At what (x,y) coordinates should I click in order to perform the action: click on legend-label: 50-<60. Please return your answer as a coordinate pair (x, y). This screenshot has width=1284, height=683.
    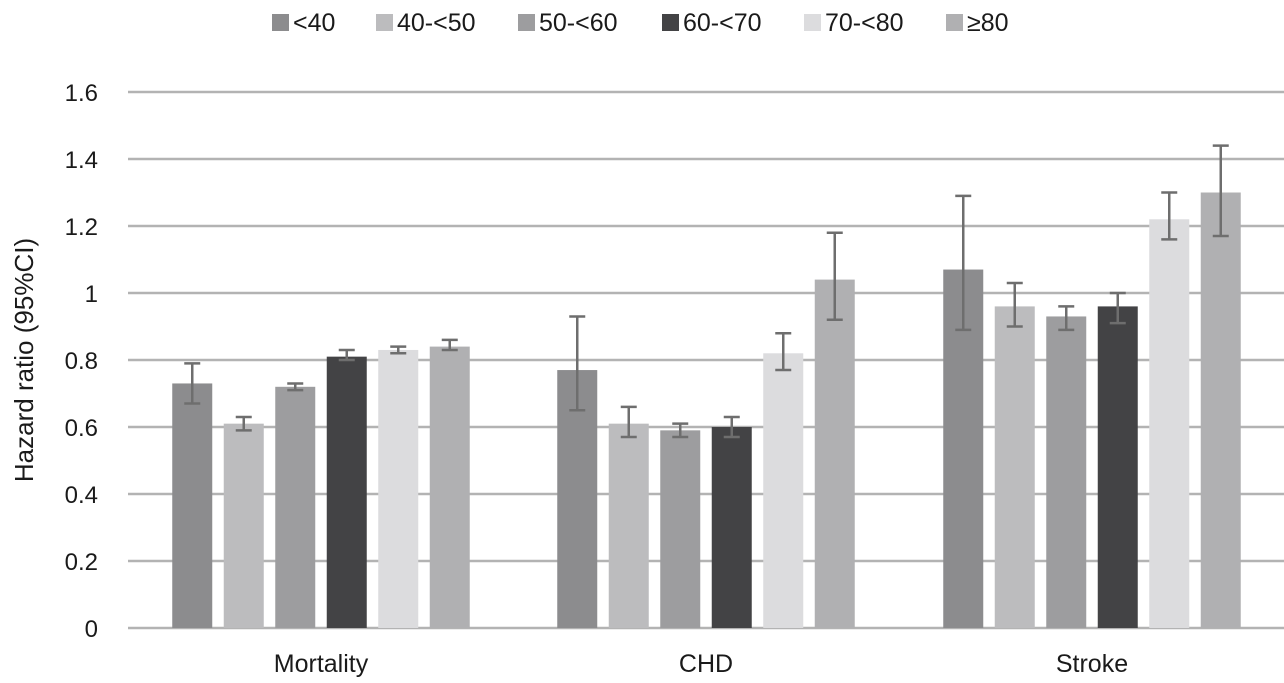
    Looking at the image, I should click on (578, 23).